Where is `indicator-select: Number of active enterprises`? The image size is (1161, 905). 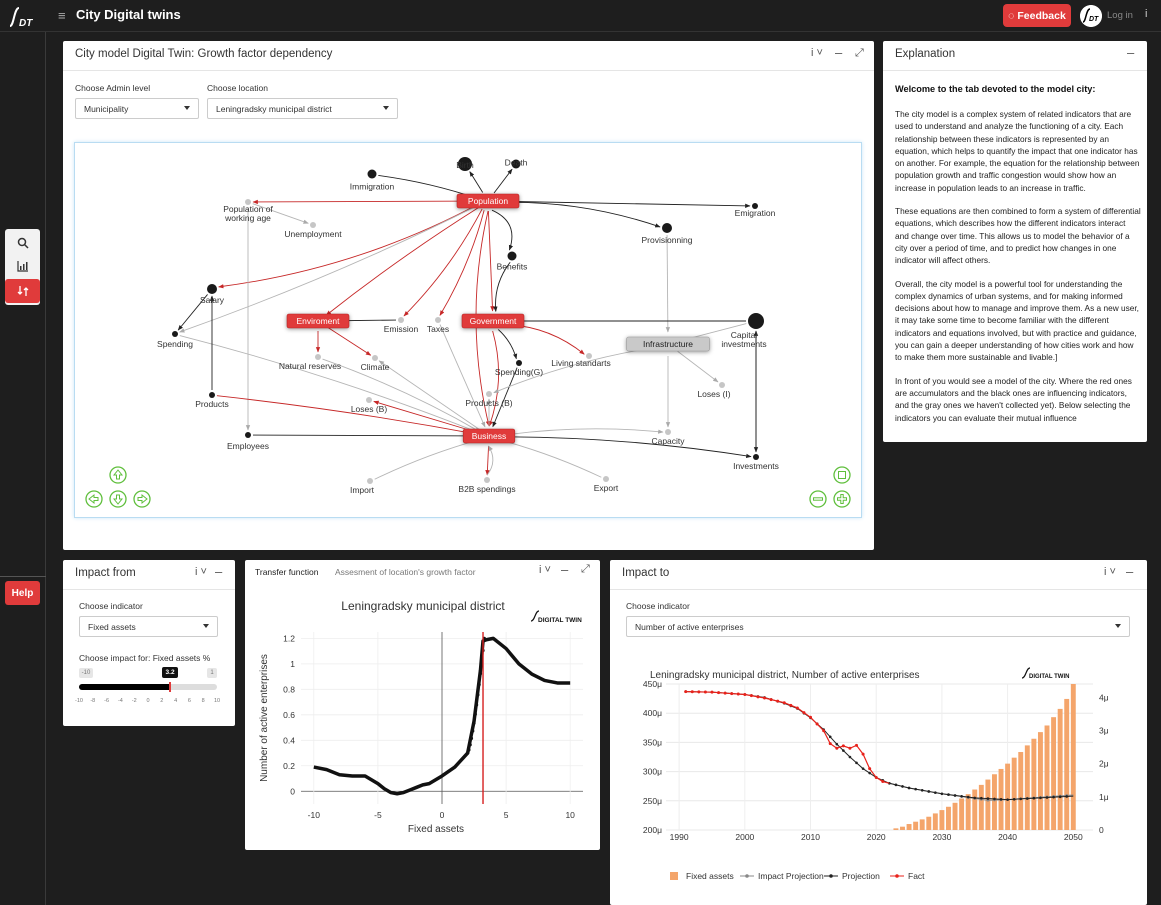
indicator-select: Number of active enterprises is located at coordinates (878, 626).